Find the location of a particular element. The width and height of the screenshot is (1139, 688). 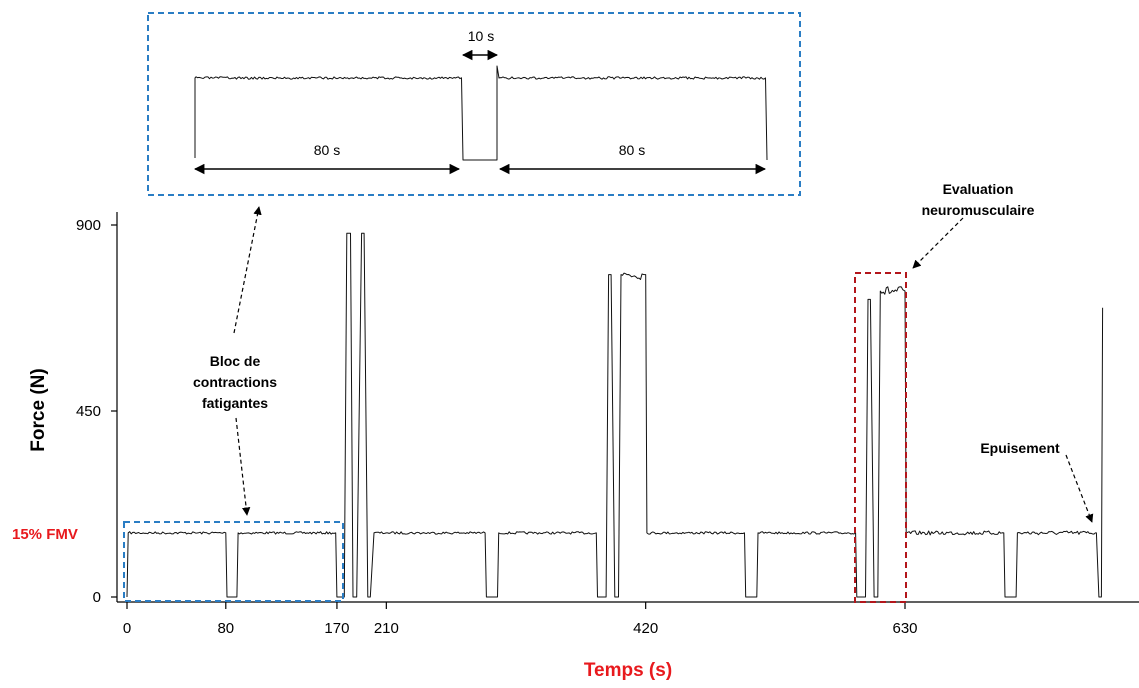

evaluation-box is located at coordinates (880, 437).